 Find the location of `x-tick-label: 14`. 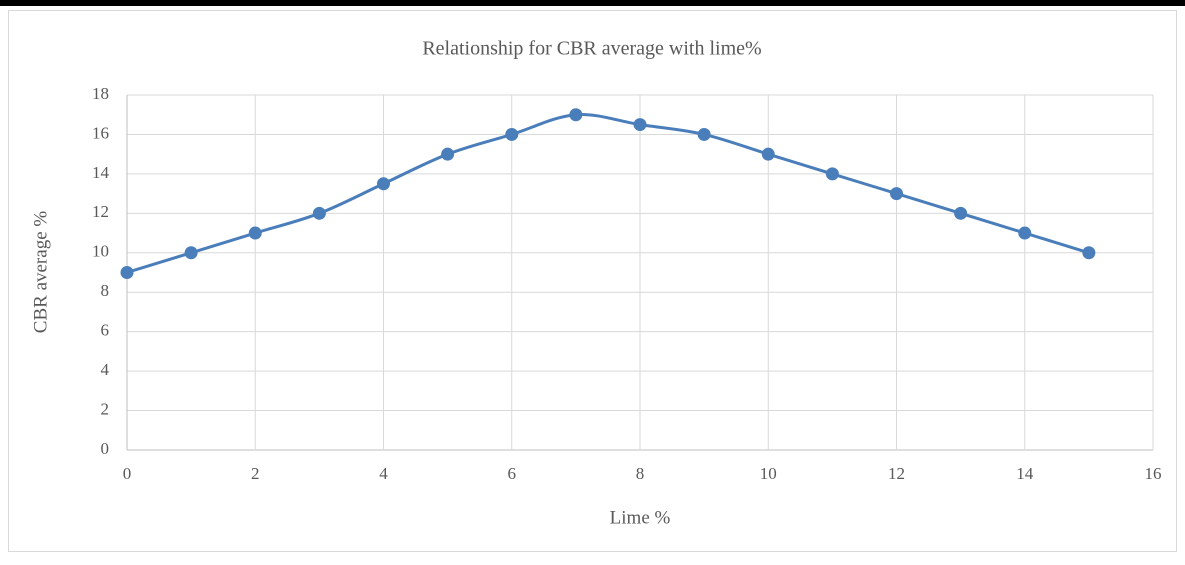

x-tick-label: 14 is located at coordinates (1025, 473).